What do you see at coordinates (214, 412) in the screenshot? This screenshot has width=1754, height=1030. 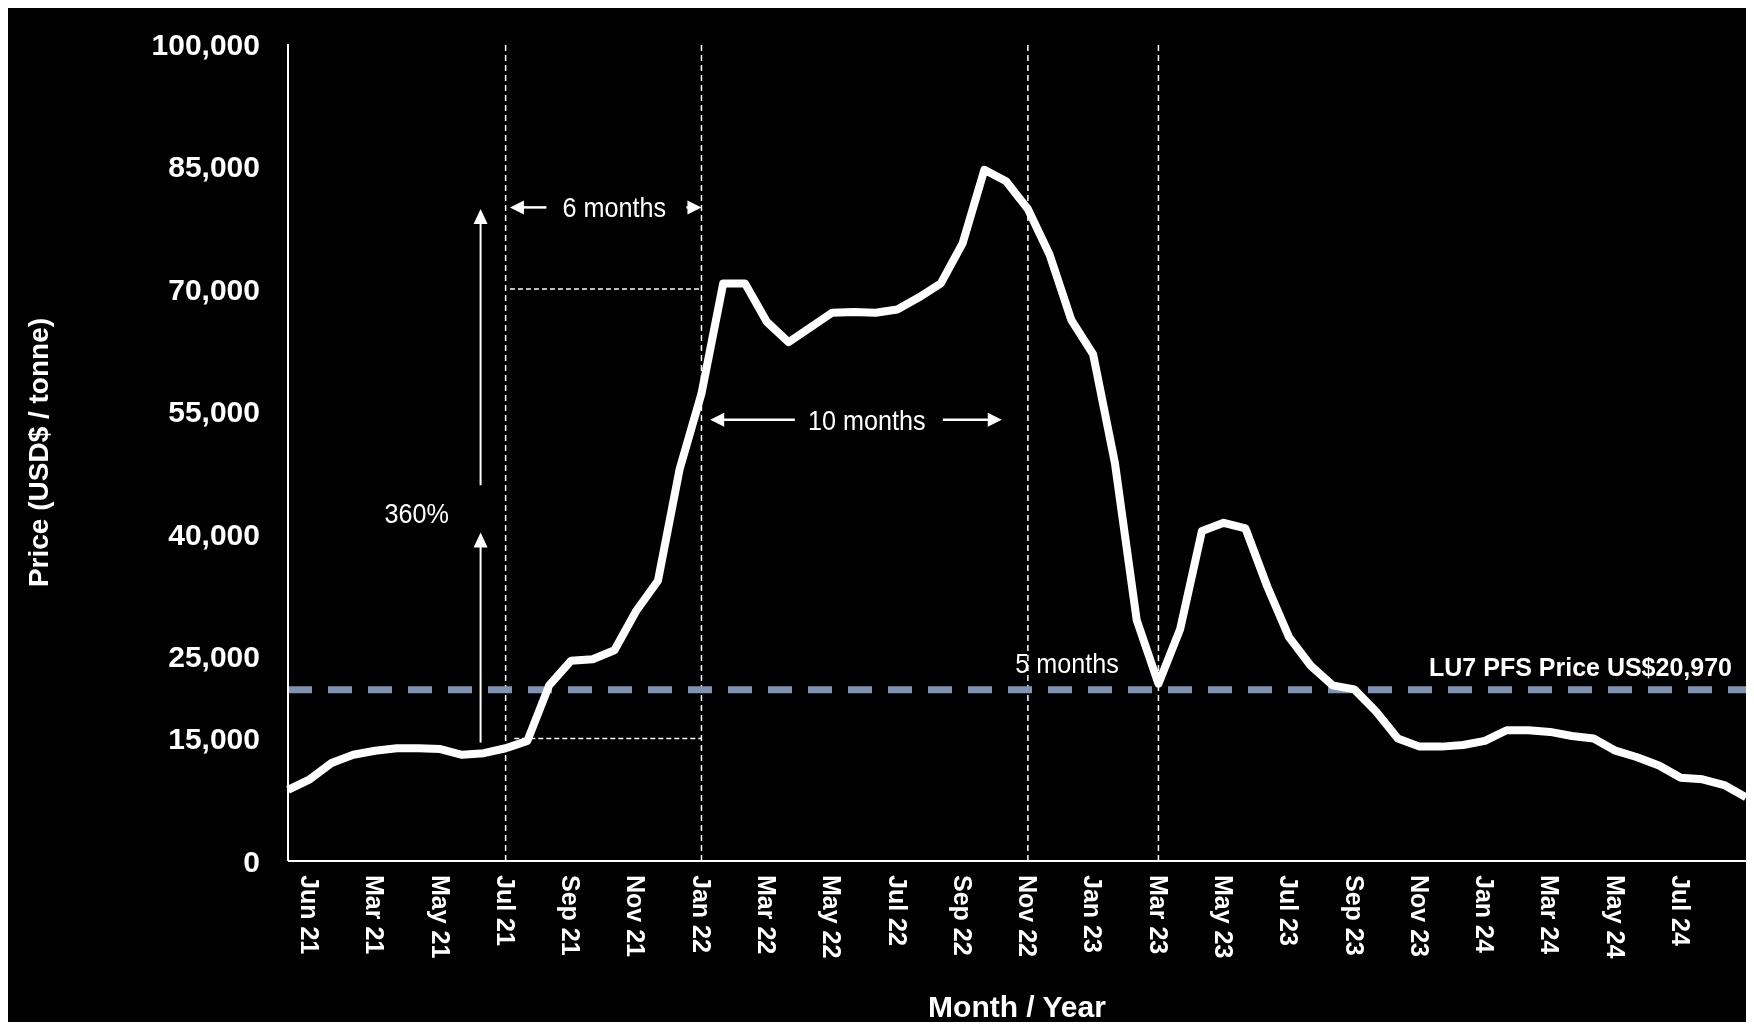 I see `y-tick-label: 55,000` at bounding box center [214, 412].